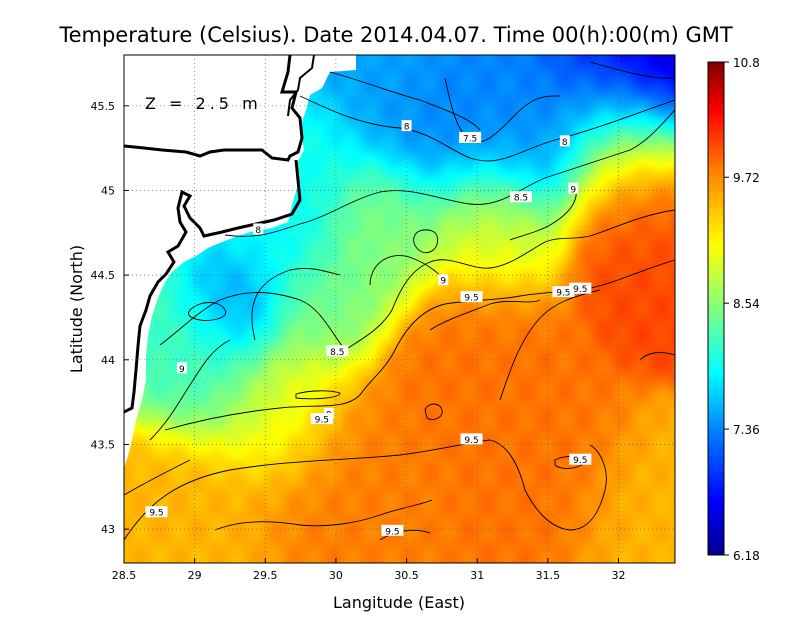 This screenshot has height=618, width=800. I want to click on y-axis-title: Latitude (North), so click(76, 309).